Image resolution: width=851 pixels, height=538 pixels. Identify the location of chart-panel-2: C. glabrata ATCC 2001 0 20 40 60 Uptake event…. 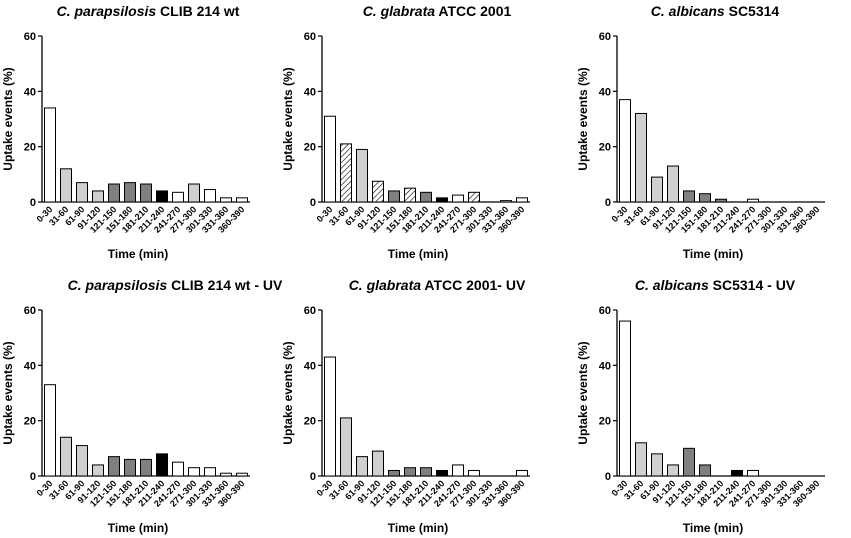
(405, 132).